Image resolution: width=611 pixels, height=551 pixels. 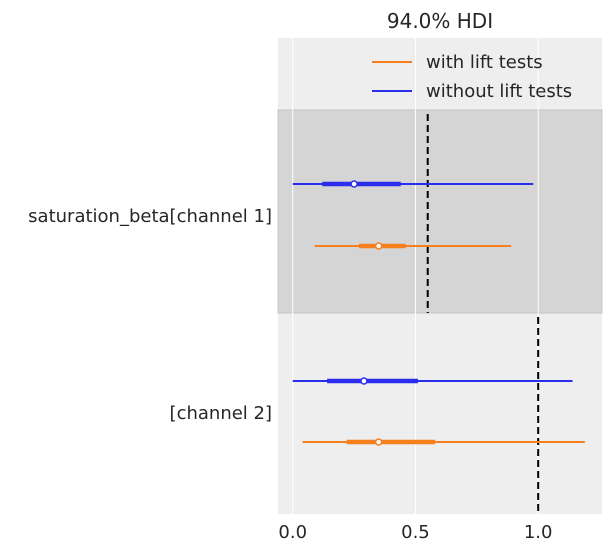 I want to click on x-tick-label: 1.0, so click(x=538, y=532).